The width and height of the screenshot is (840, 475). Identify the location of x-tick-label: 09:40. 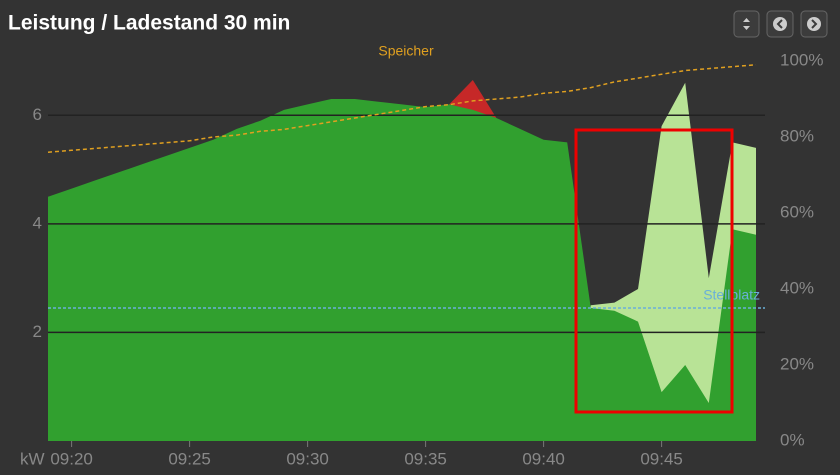
(543, 458).